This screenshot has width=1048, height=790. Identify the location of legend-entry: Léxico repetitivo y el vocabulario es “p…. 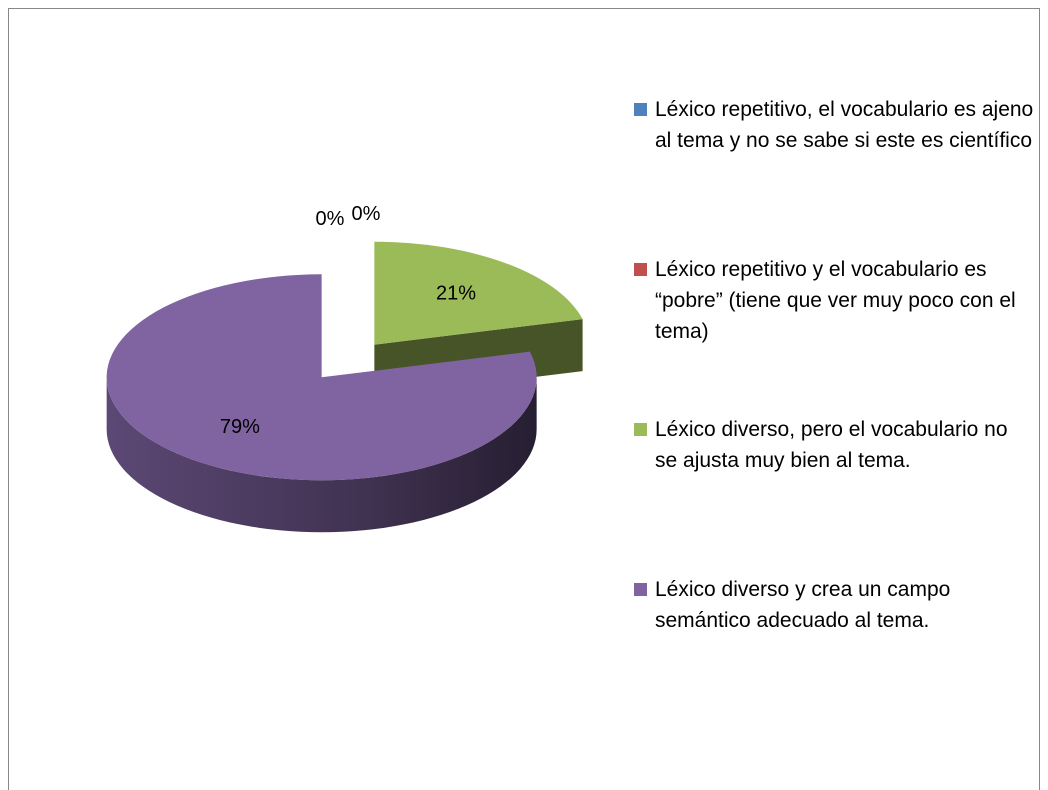
(834, 334).